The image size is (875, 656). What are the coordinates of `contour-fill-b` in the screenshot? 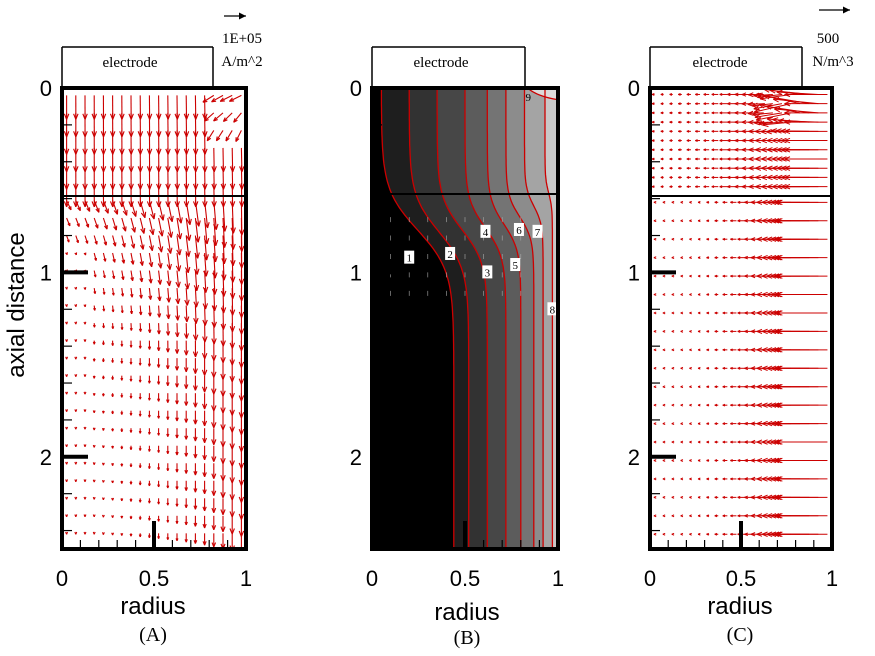 It's located at (465, 318).